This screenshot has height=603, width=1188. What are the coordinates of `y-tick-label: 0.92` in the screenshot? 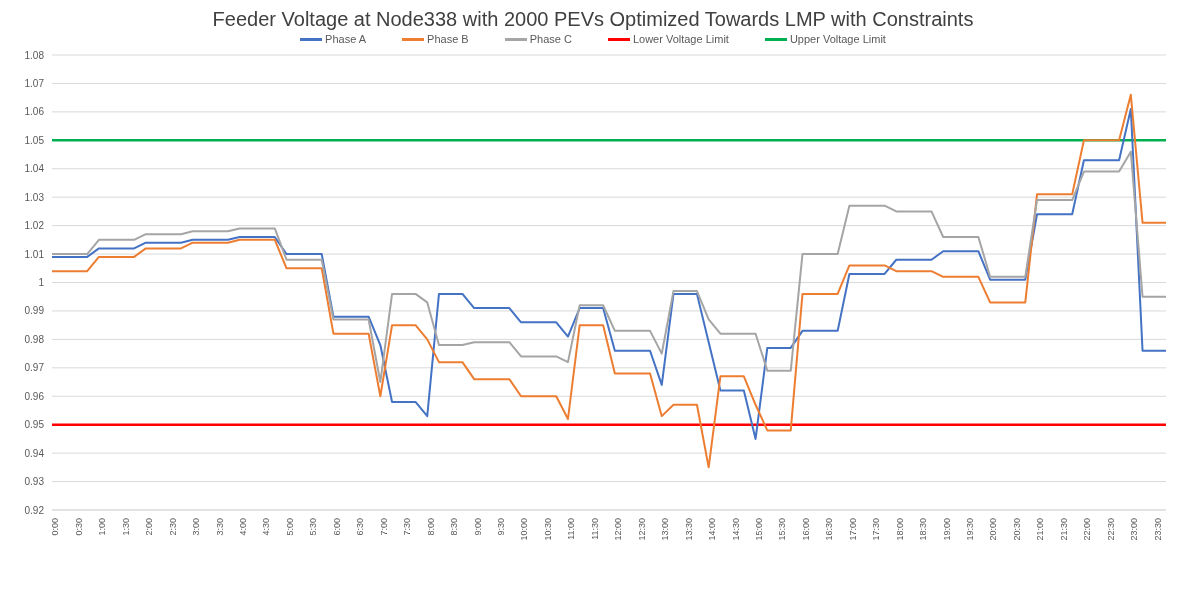 It's located at (34, 510).